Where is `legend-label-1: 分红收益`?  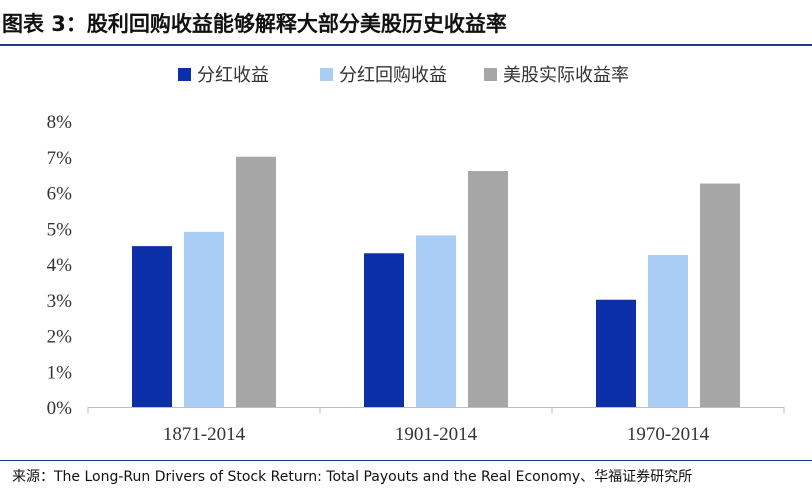
legend-label-1: 分红收益 is located at coordinates (233, 75).